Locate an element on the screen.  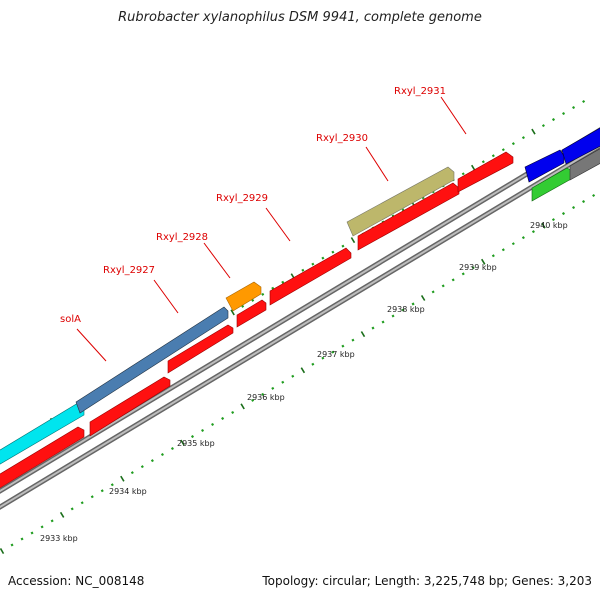
kbp-label: 2936 kbp is located at coordinates (266, 397).